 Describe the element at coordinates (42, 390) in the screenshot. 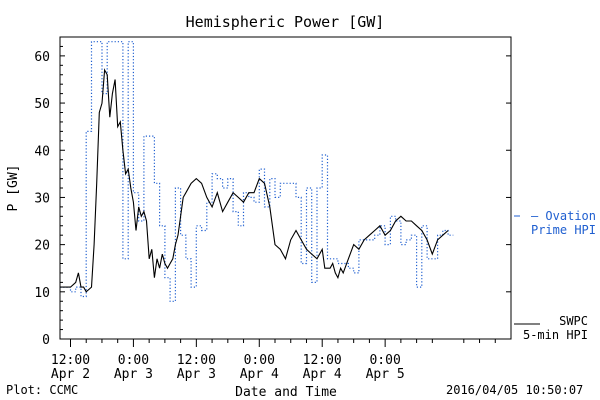

I see `footer-credit: Plot: CCMC` at that location.